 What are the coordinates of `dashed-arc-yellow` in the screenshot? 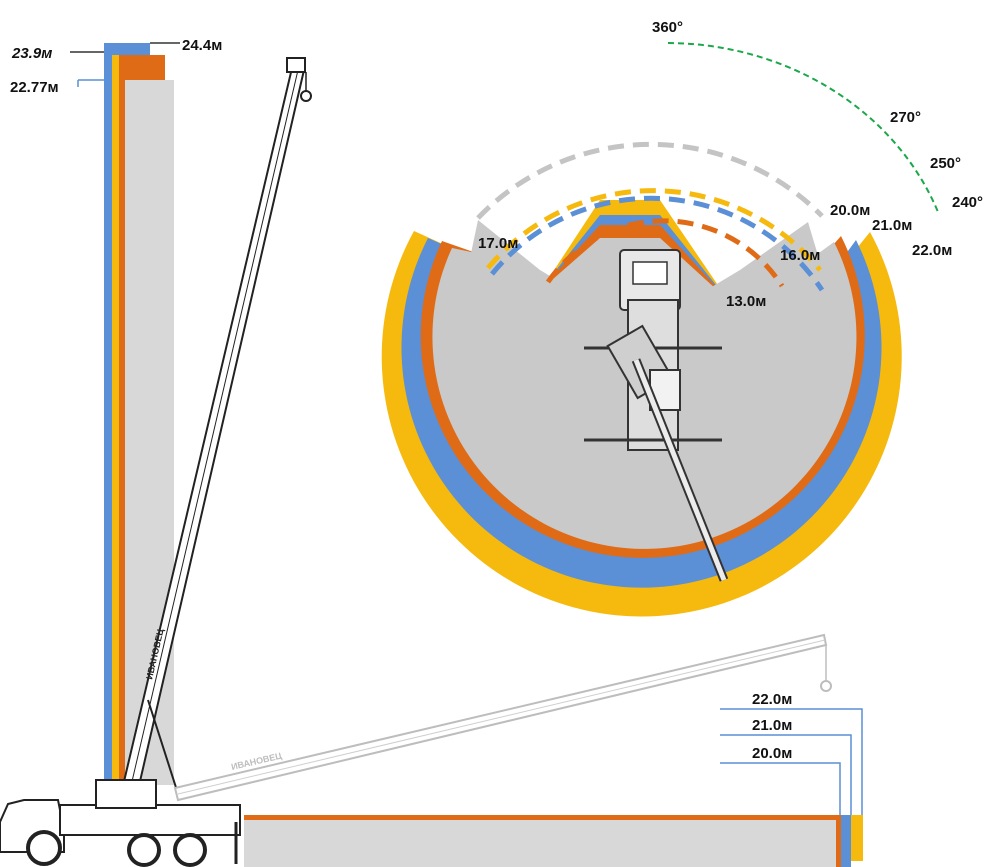 It's located at (654, 230).